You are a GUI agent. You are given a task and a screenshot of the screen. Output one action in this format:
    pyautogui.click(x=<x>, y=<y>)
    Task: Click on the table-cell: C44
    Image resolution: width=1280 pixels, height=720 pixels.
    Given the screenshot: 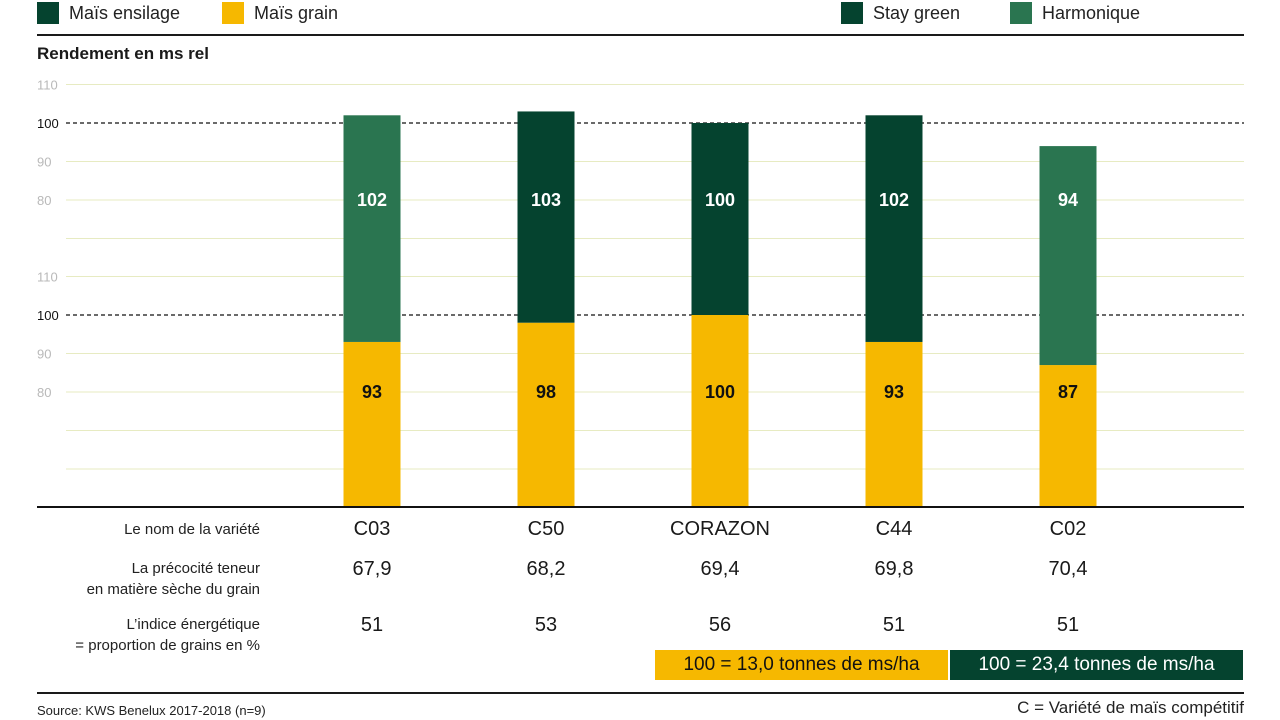 What is the action you would take?
    pyautogui.click(x=894, y=529)
    